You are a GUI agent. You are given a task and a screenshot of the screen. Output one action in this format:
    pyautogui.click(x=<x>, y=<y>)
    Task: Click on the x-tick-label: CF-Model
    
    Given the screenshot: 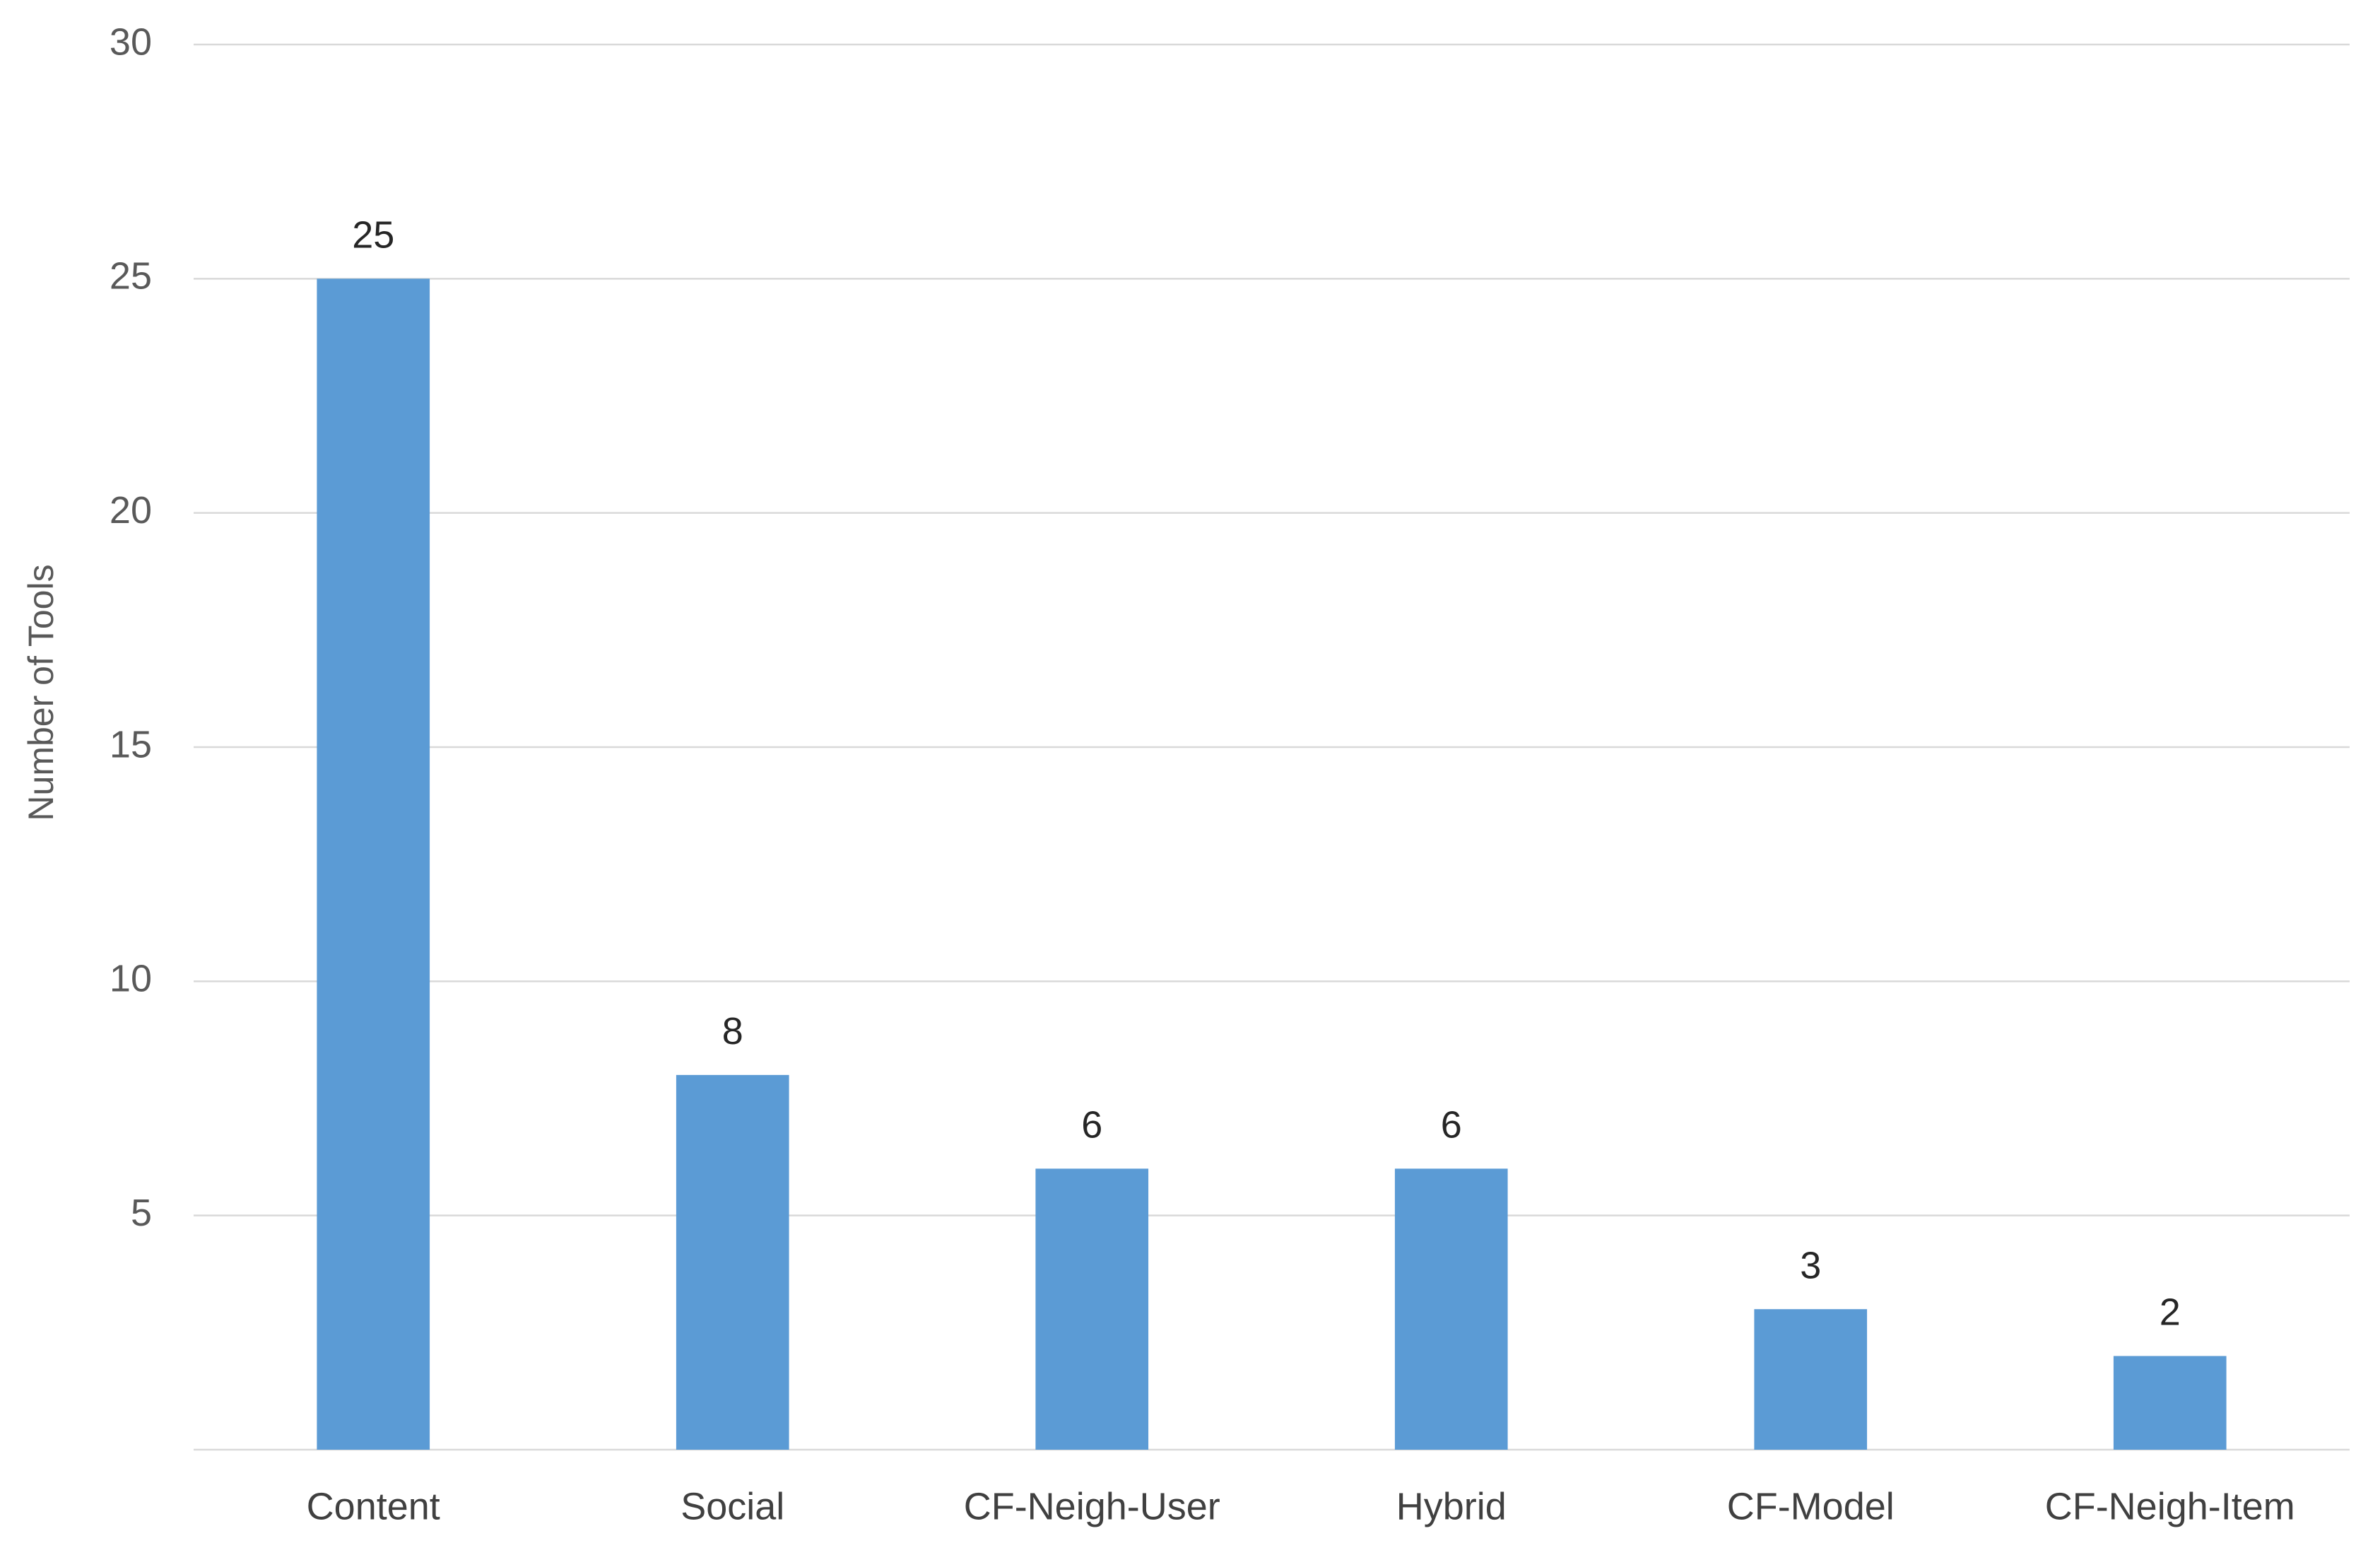 What is the action you would take?
    pyautogui.click(x=1811, y=1506)
    